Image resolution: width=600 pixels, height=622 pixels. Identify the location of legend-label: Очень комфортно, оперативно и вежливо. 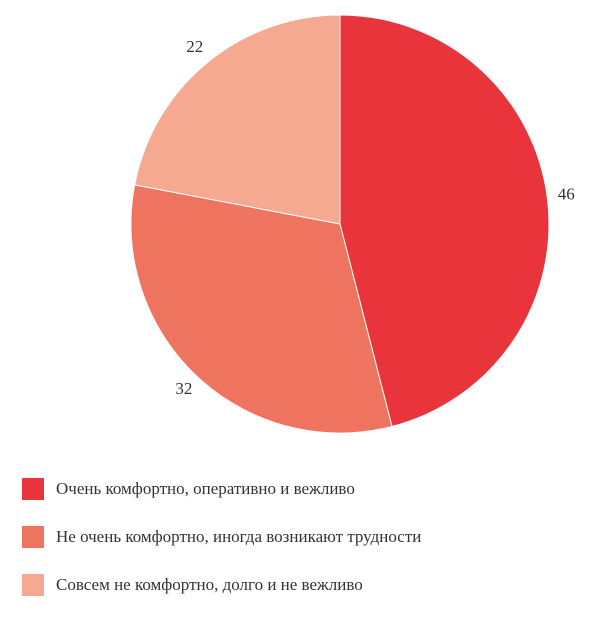
(205, 488).